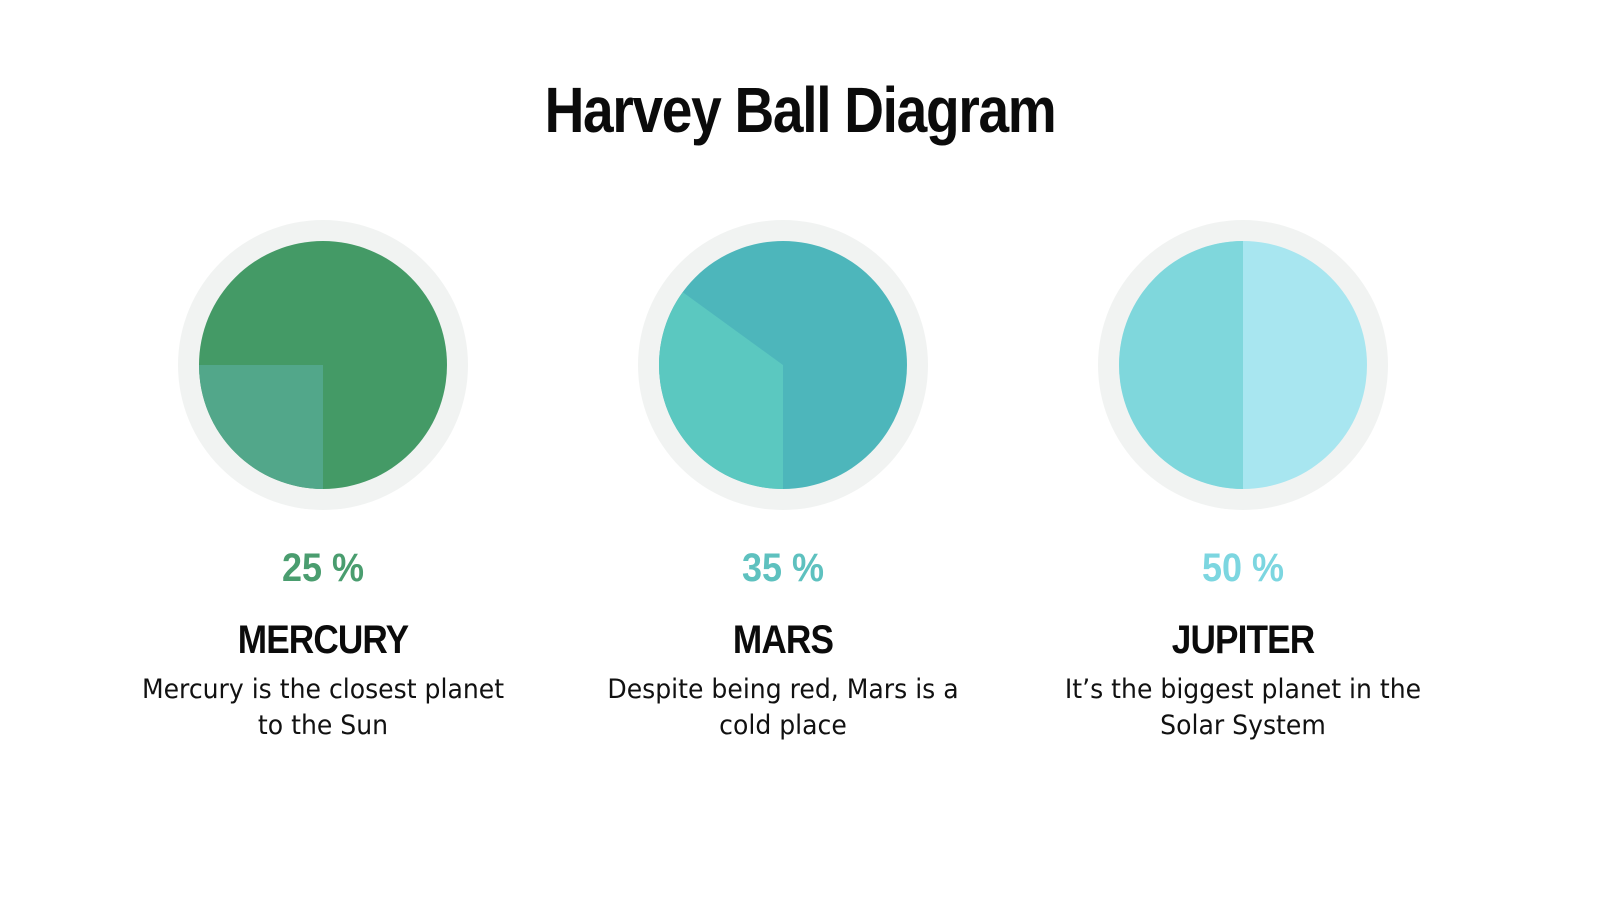  Describe the element at coordinates (800, 110) in the screenshot. I see `page-title: Harvey Ball Diagram` at that location.